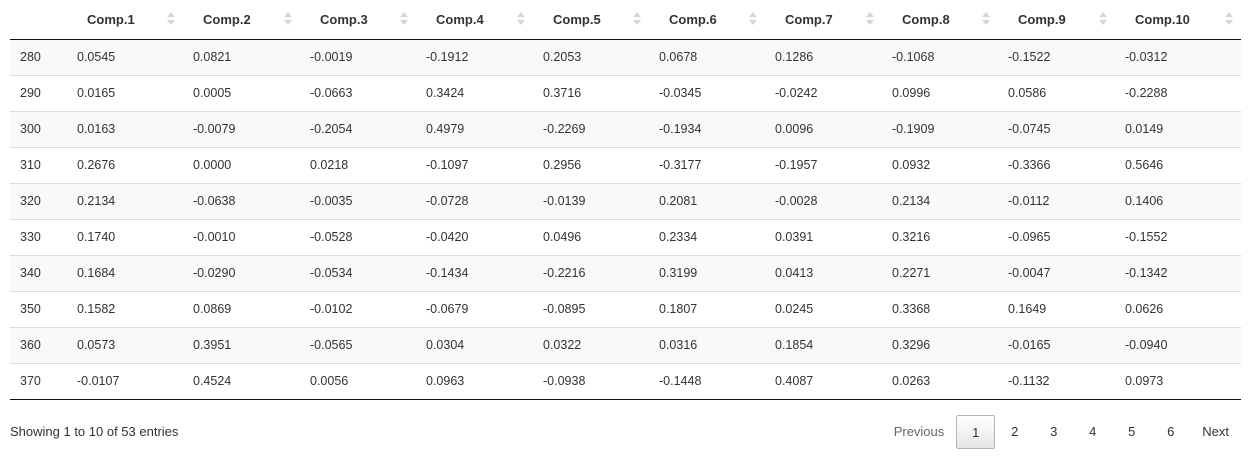 The height and width of the screenshot is (456, 1249). I want to click on table-cell: -0.0047, so click(1056, 272).